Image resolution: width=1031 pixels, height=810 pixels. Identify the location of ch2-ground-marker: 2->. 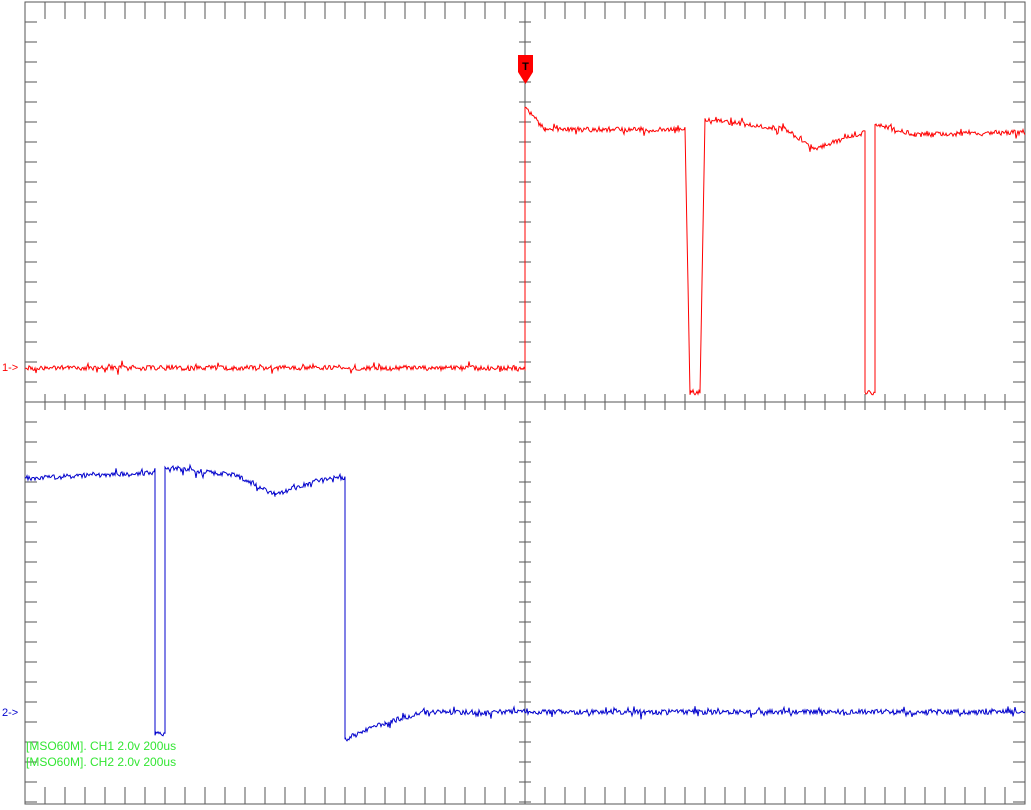
(10, 713).